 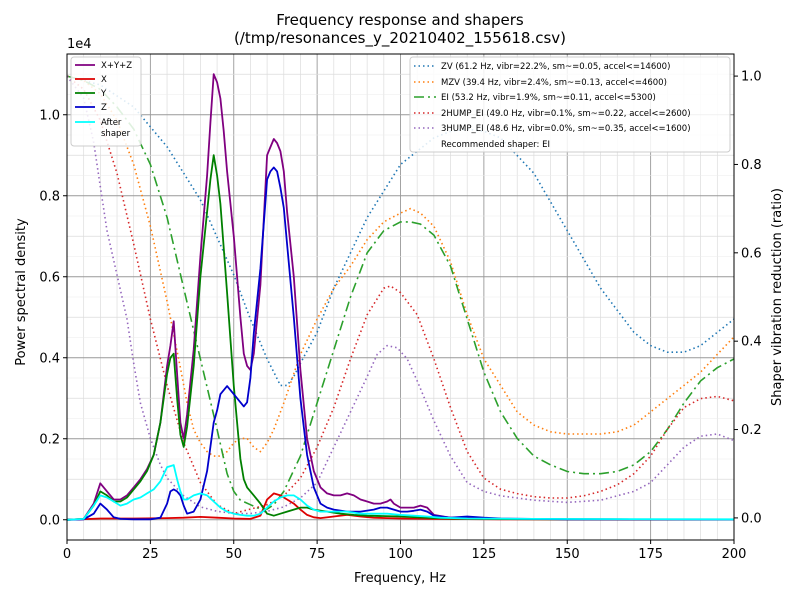 What do you see at coordinates (49, 277) in the screenshot?
I see `y-tick-label: 0.6` at bounding box center [49, 277].